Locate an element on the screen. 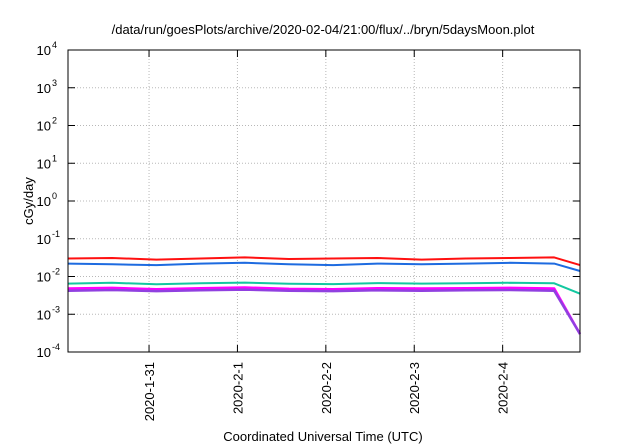 The height and width of the screenshot is (448, 640). y-tick-label-exponent: -2 is located at coordinates (56, 272).